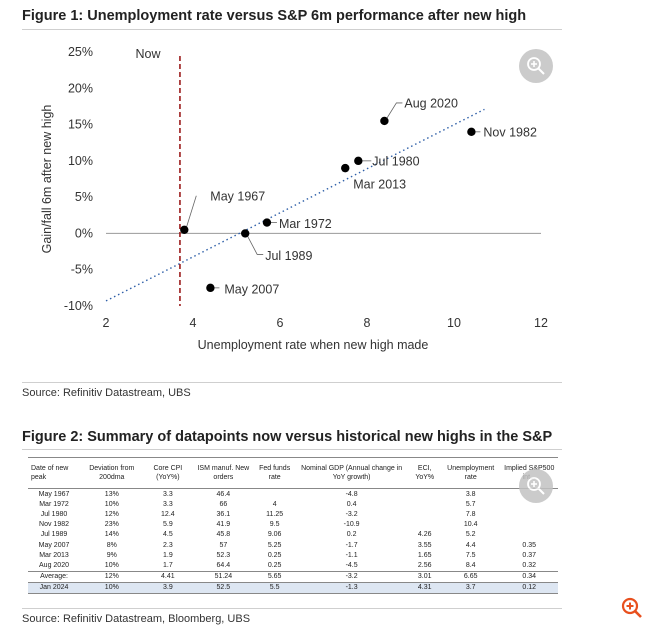 This screenshot has width=650, height=625. I want to click on table-cell: 10.4, so click(470, 525).